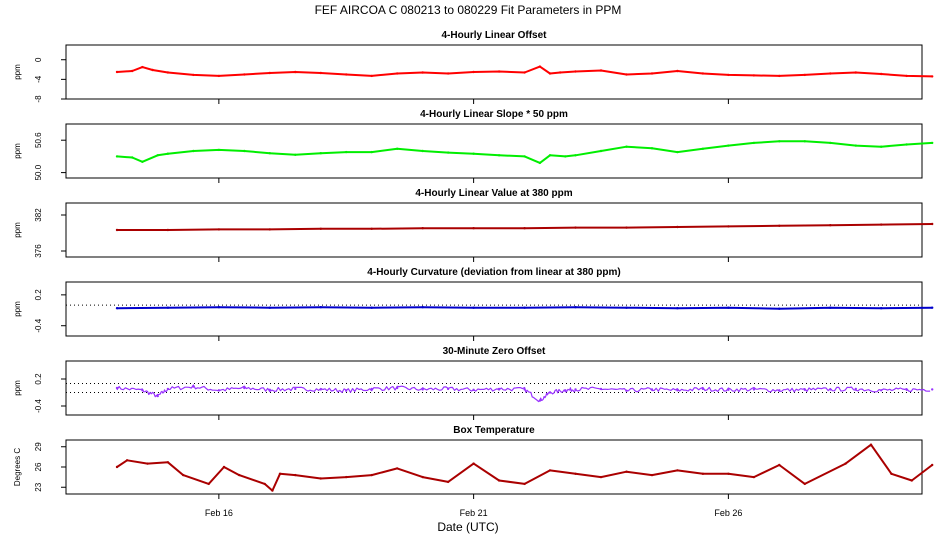  I want to click on x-axis-label: Date (UTC), so click(467, 527).